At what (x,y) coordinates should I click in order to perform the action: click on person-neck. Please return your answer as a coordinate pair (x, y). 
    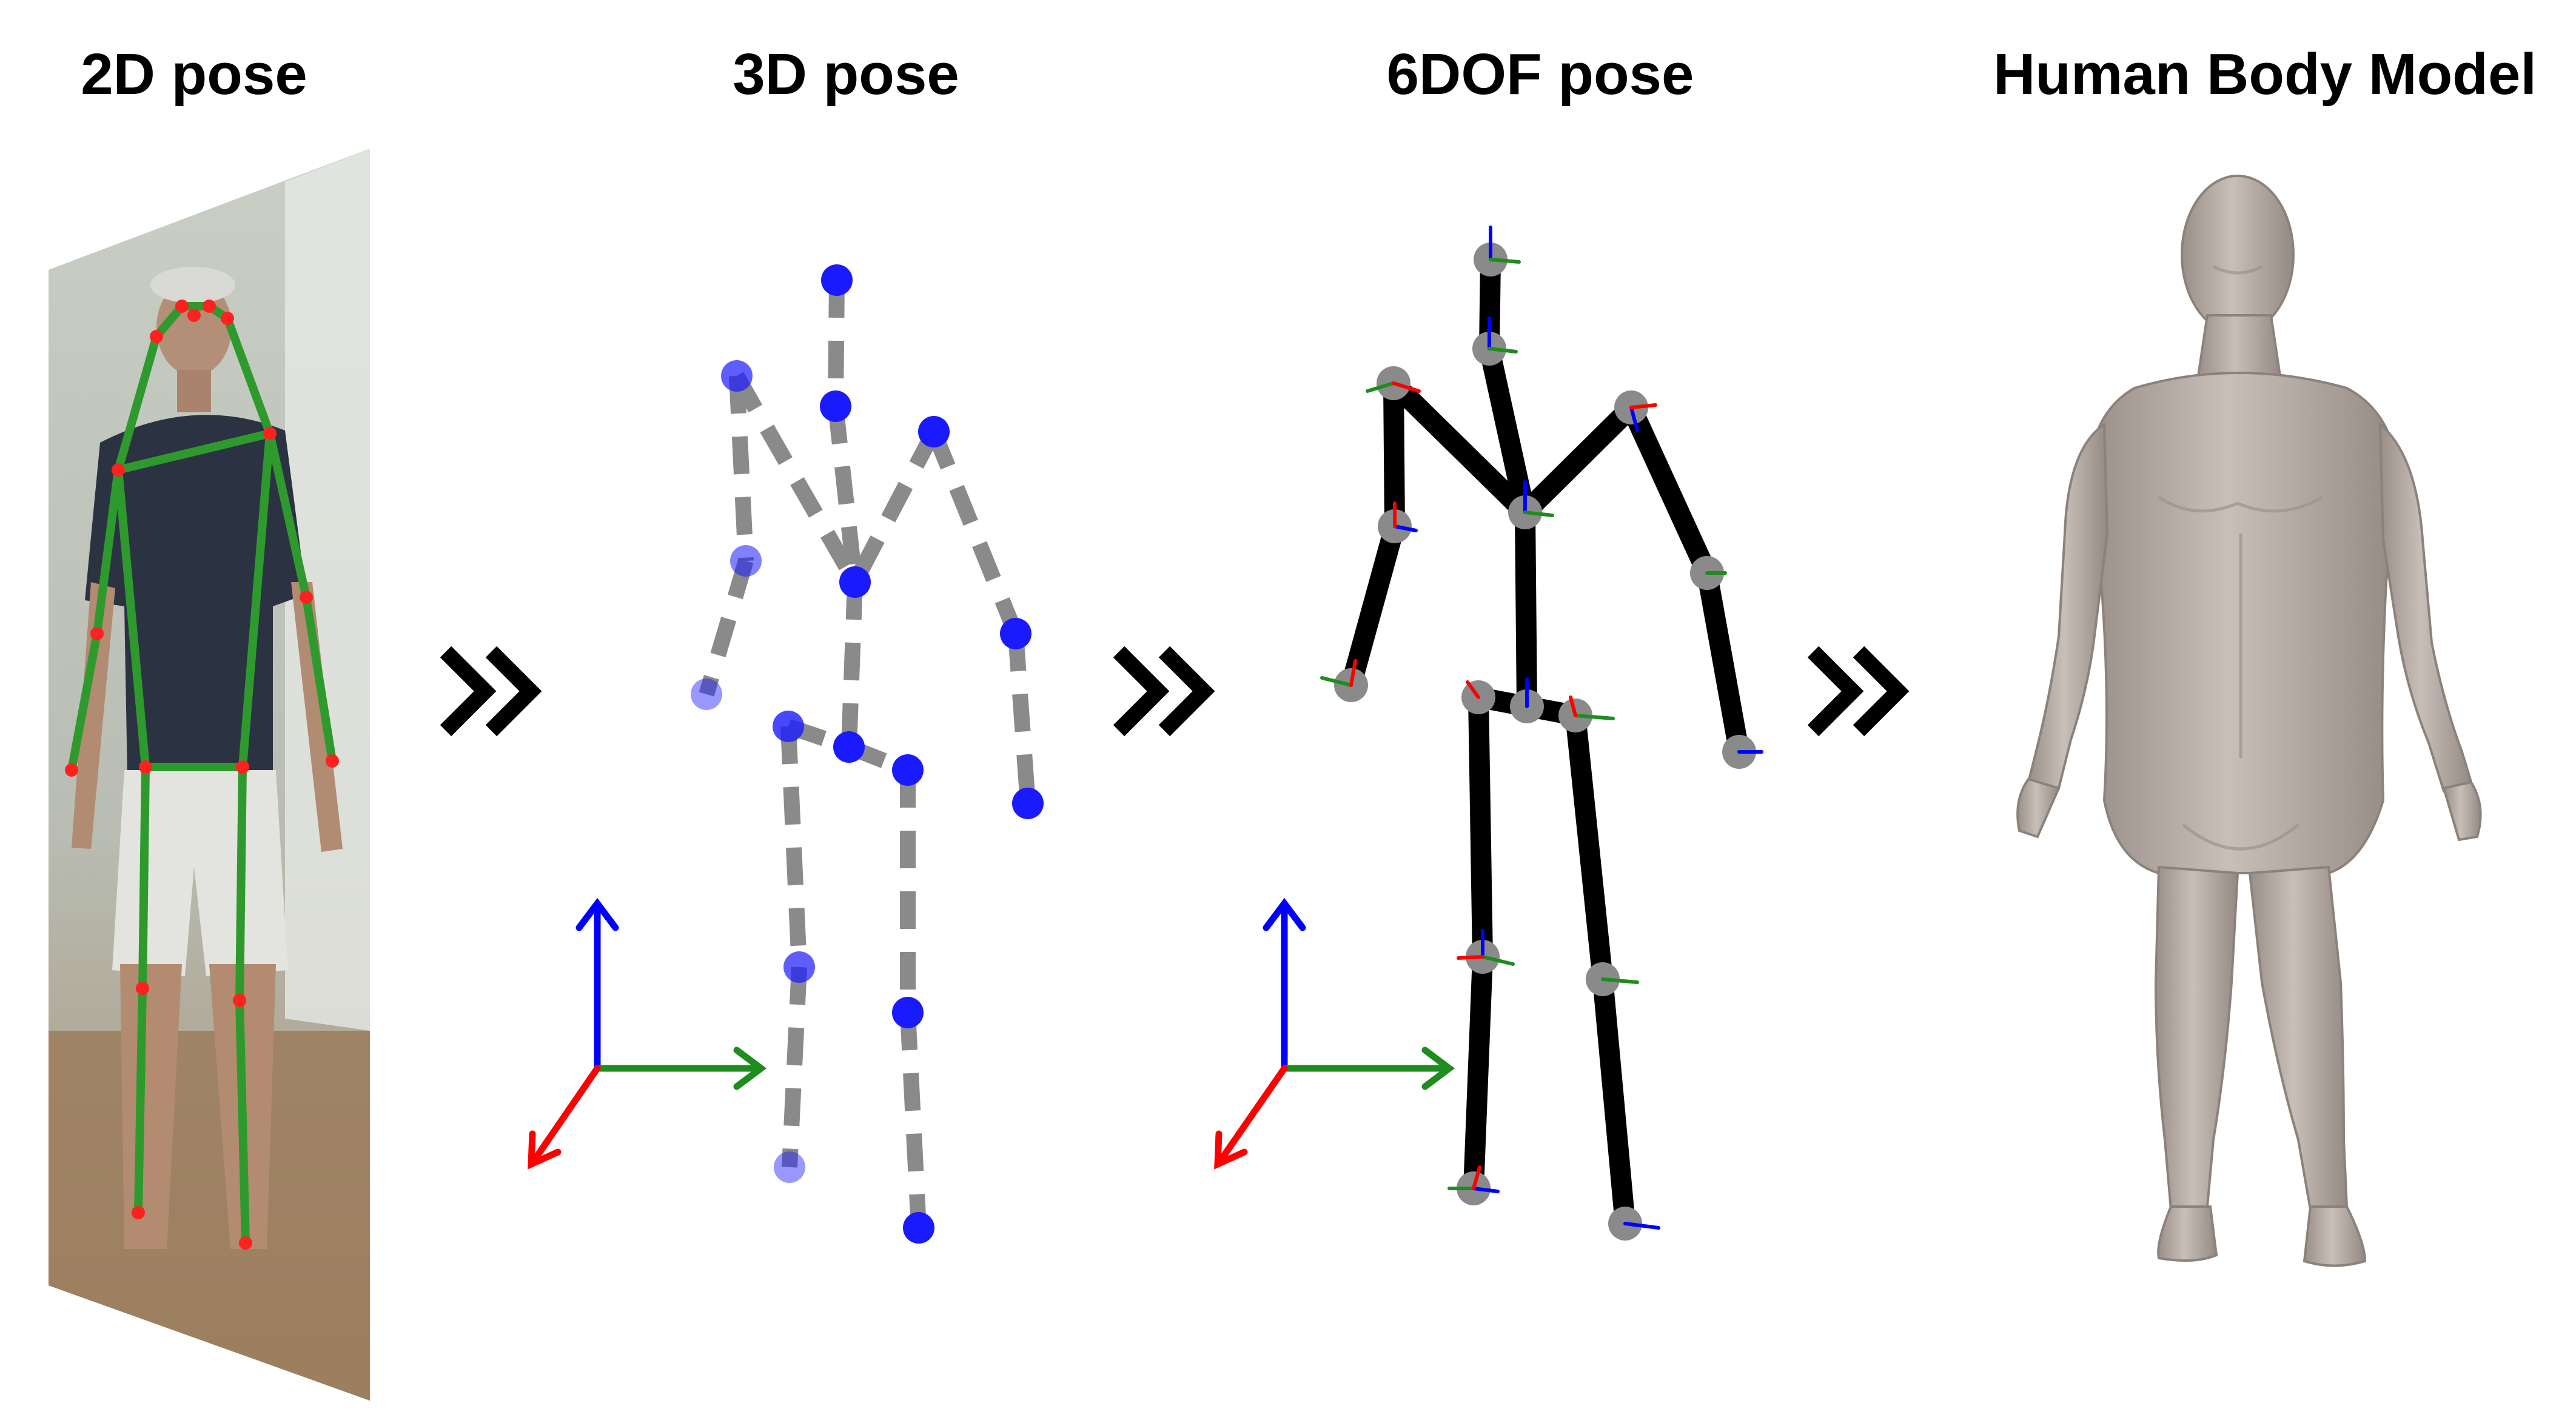
    Looking at the image, I should click on (194, 391).